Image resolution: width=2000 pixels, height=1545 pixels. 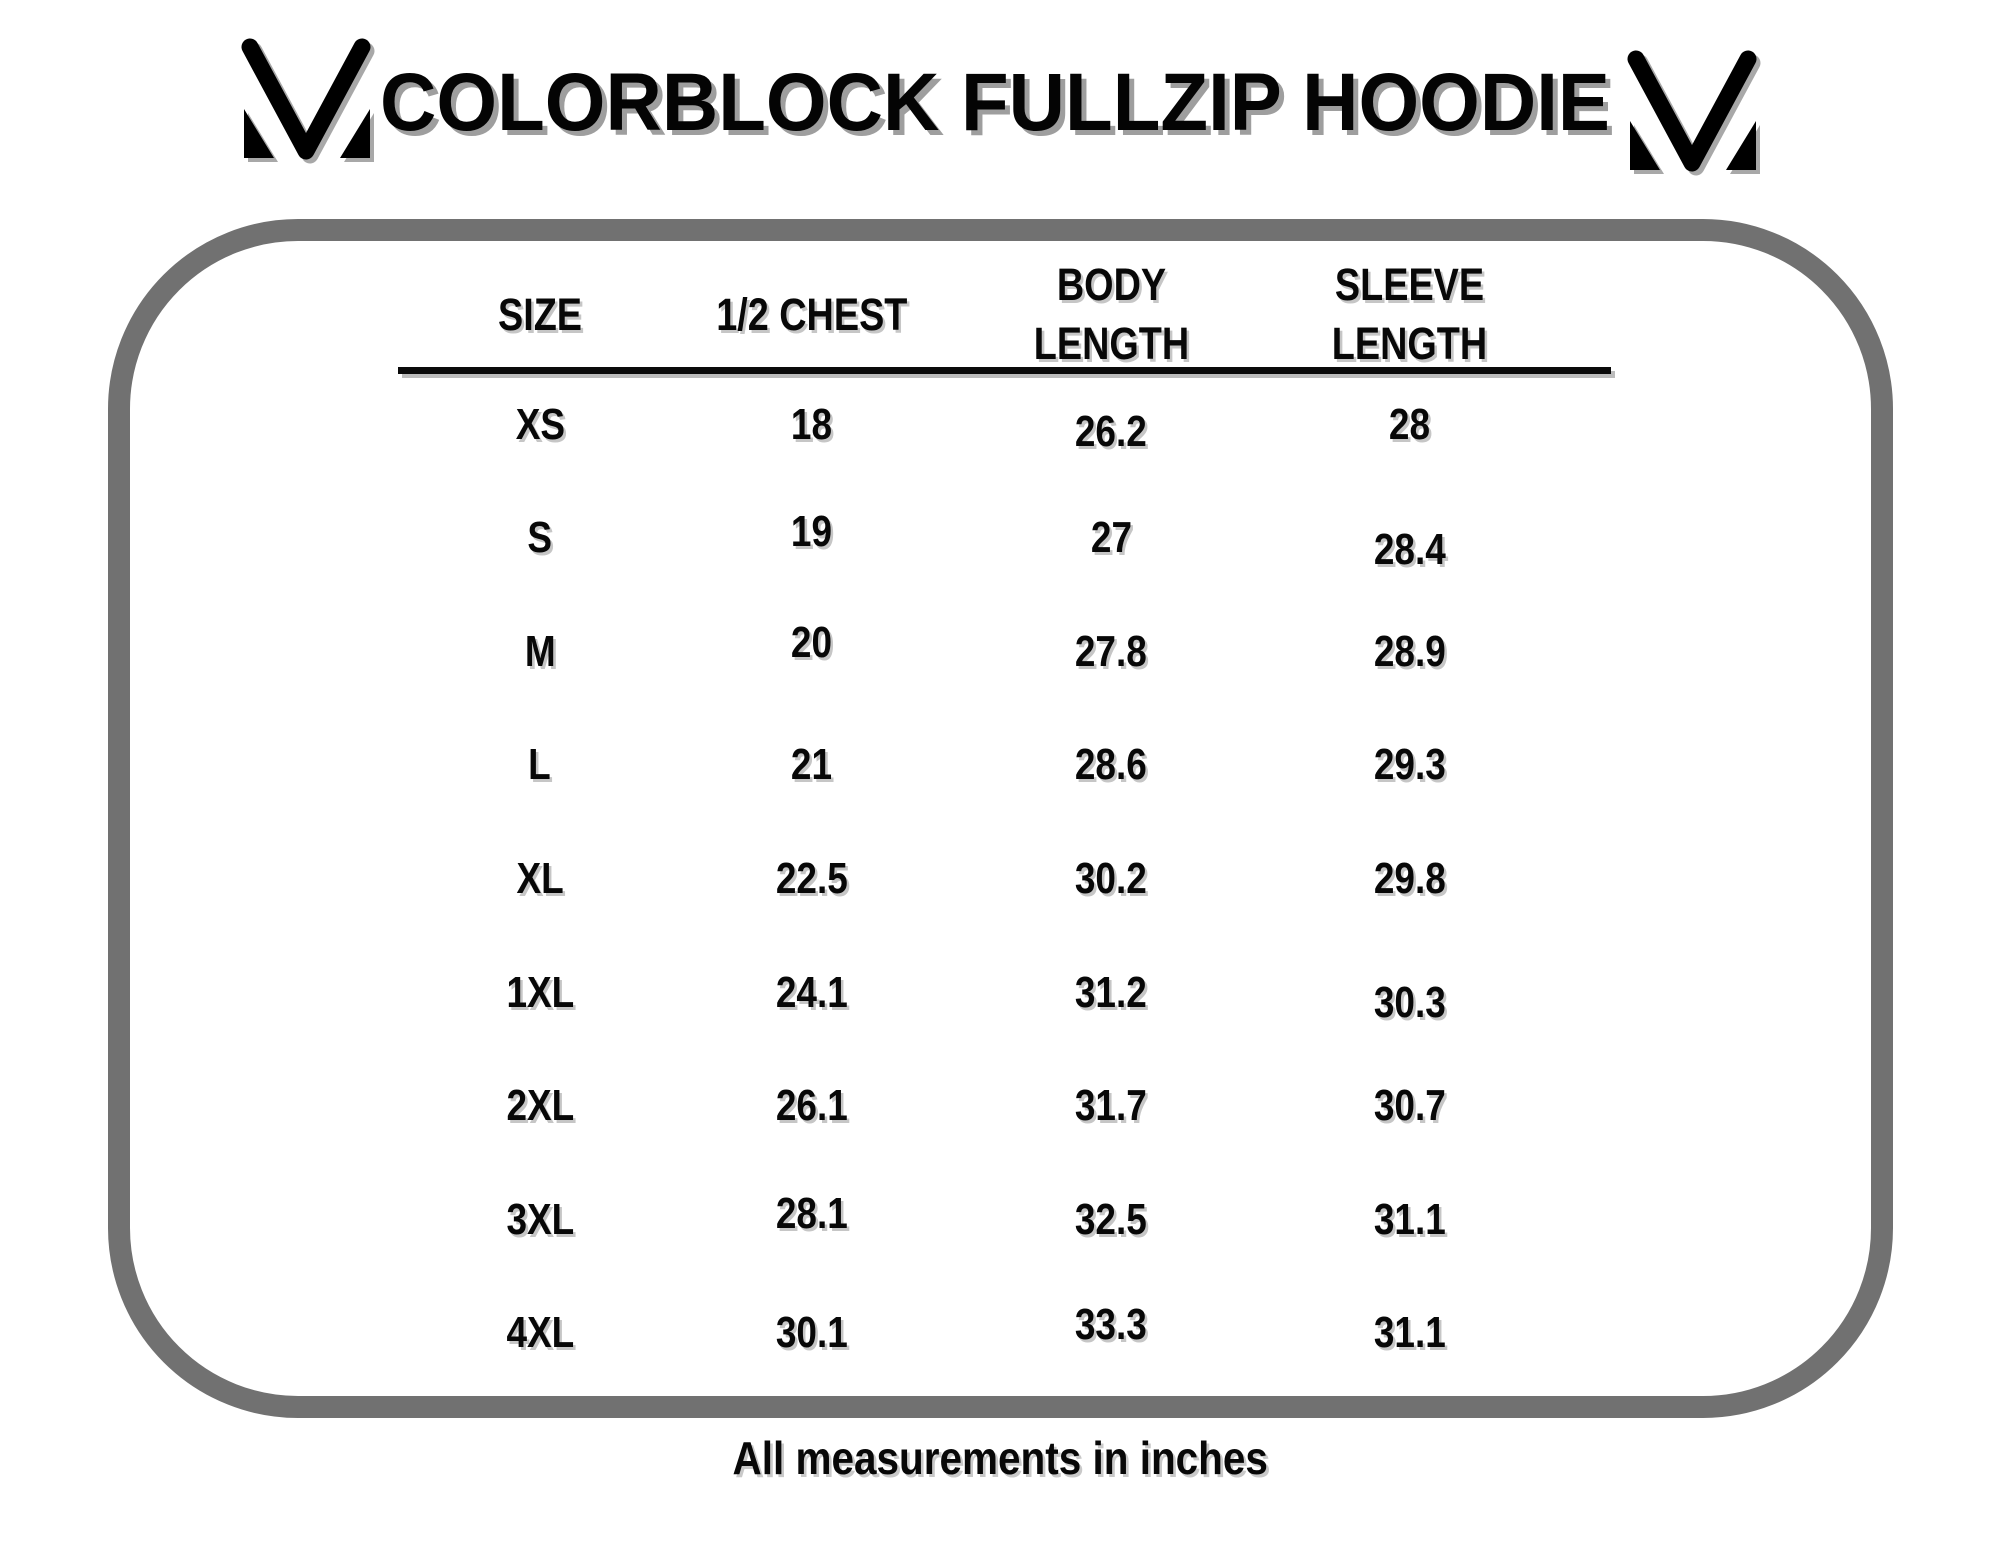 What do you see at coordinates (540, 651) in the screenshot?
I see `size-cell: M` at bounding box center [540, 651].